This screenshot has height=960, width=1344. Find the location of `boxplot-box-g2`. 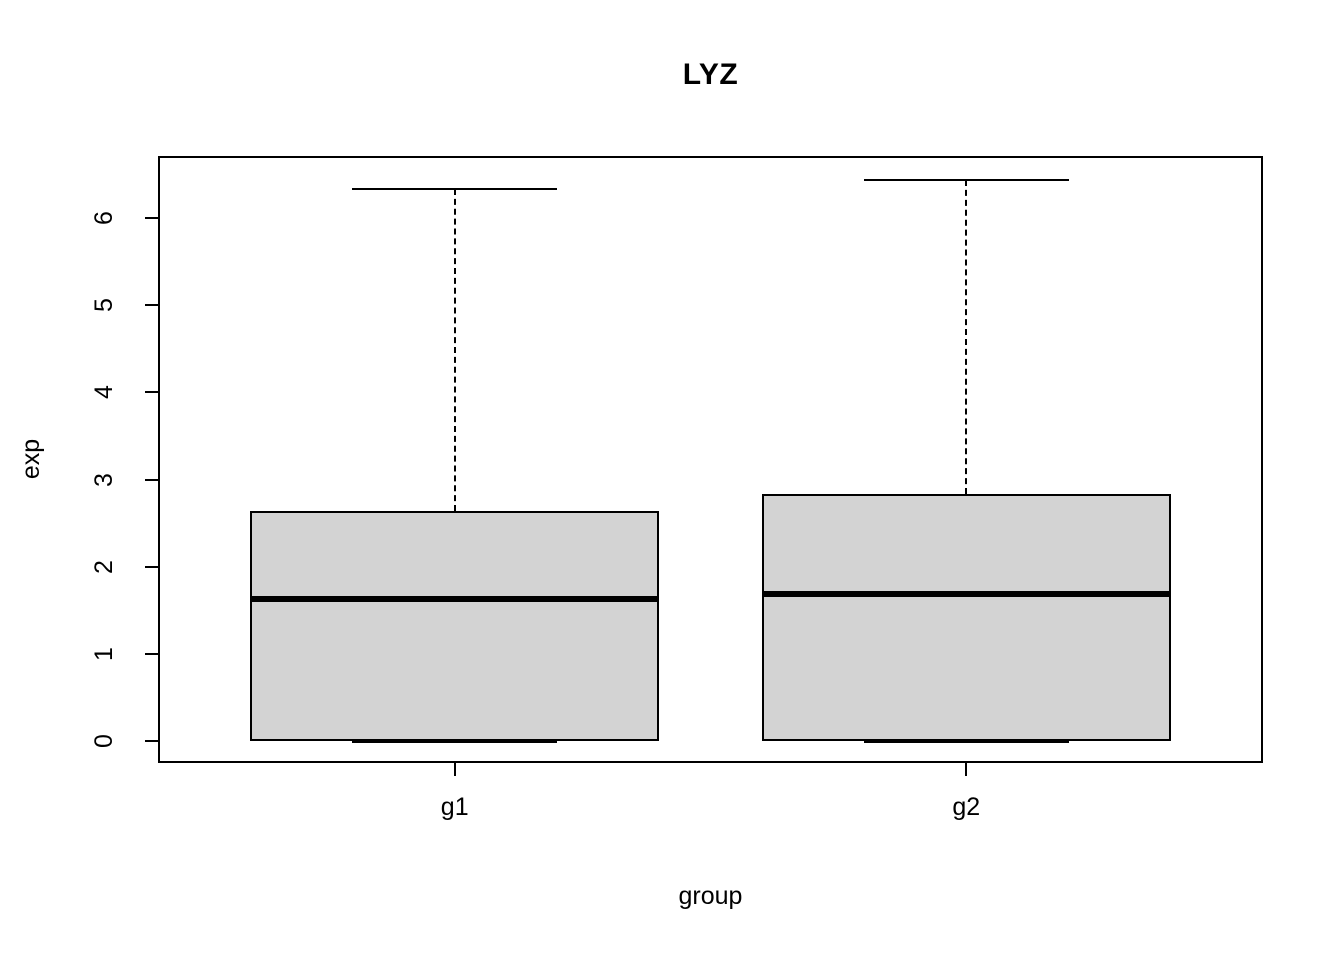

boxplot-box-g2 is located at coordinates (966, 618).